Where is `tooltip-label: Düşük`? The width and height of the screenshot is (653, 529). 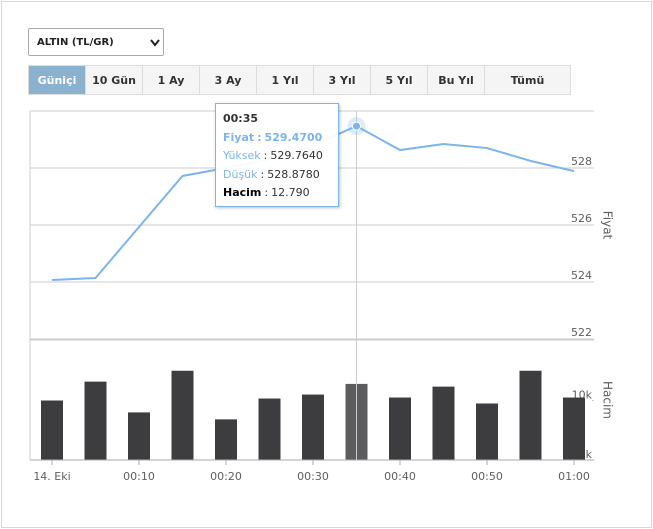 tooltip-label: Düşük is located at coordinates (240, 174).